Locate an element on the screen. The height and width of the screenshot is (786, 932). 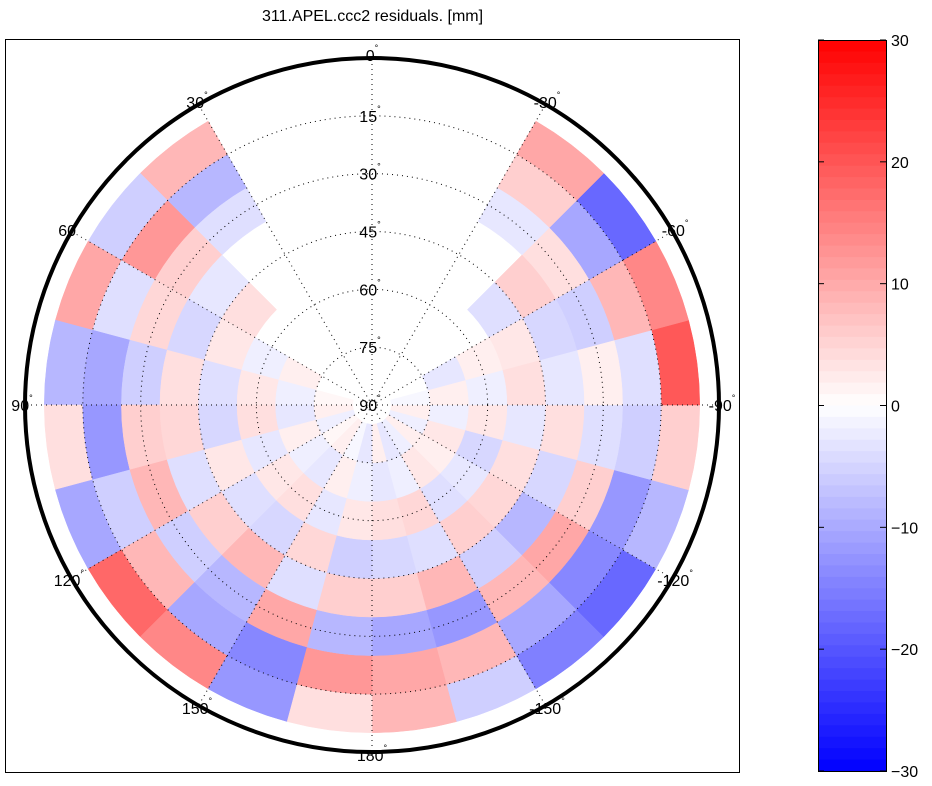
azimuth-label: 150° is located at coordinates (197, 707).